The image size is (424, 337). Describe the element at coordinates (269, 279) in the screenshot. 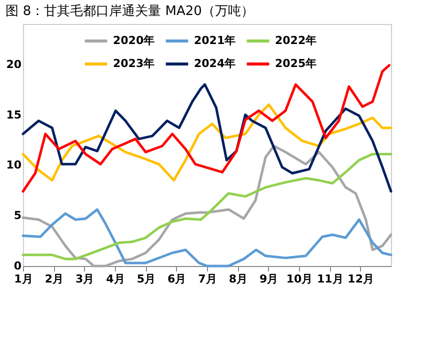

I see `x-tick-label: 9月` at that location.